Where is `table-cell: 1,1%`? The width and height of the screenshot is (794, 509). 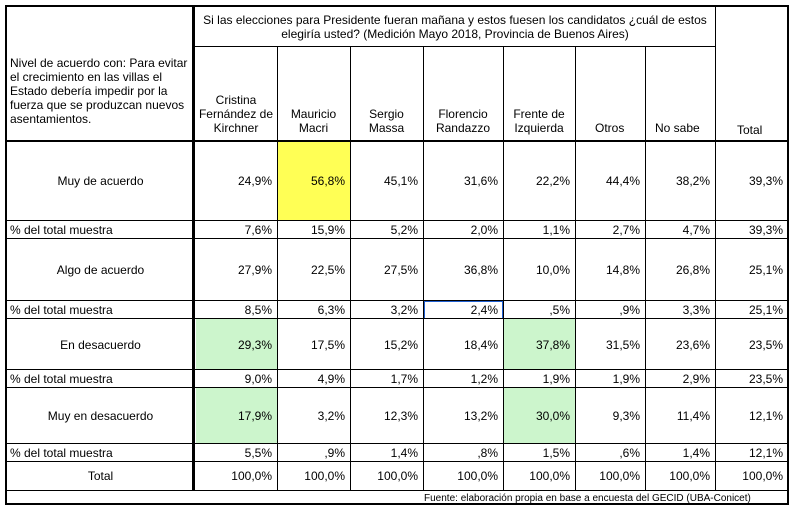 table-cell: 1,1% is located at coordinates (556, 230).